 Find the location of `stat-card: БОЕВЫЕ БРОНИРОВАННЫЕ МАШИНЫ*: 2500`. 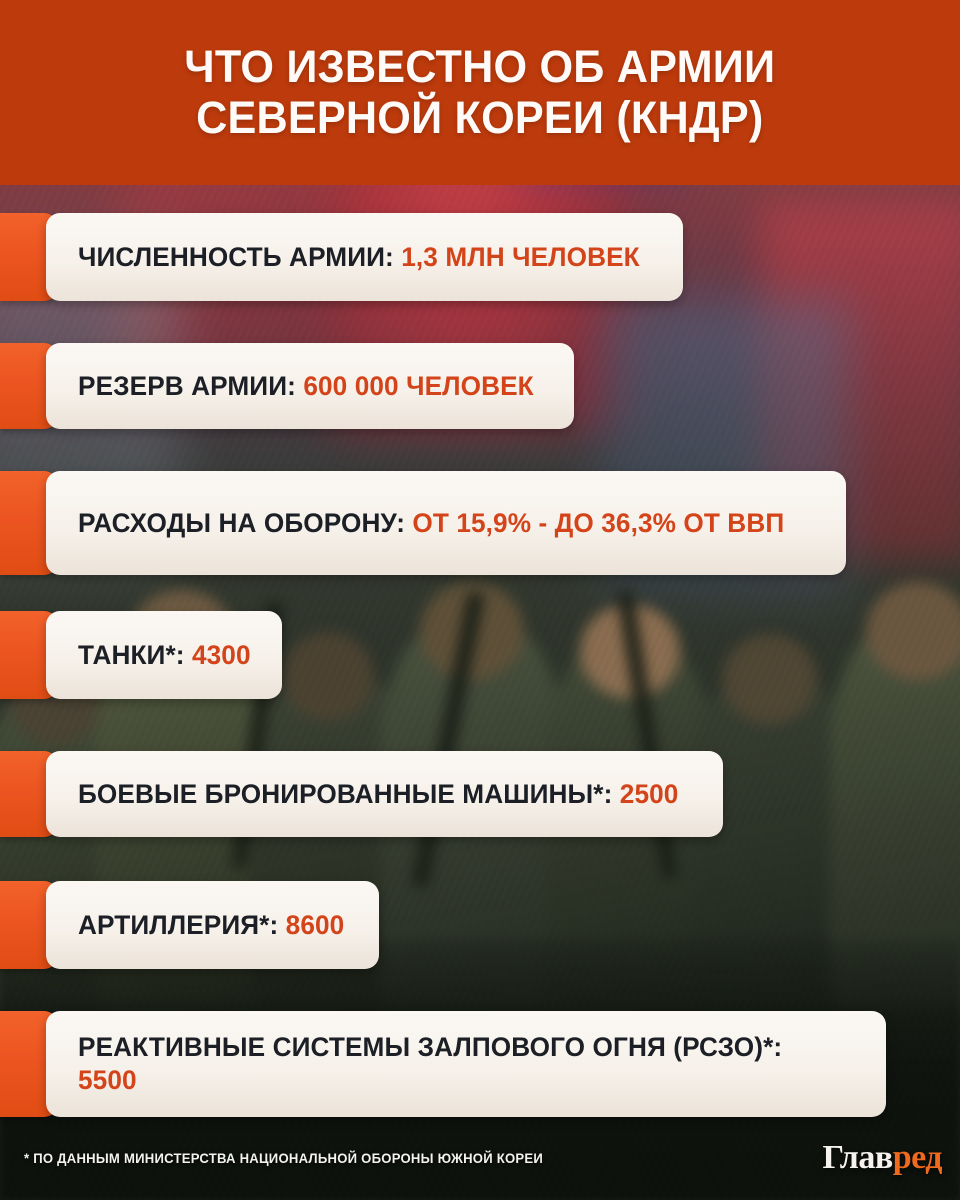

stat-card: БОЕВЫЕ БРОНИРОВАННЫЕ МАШИНЫ*: 2500 is located at coordinates (385, 794).